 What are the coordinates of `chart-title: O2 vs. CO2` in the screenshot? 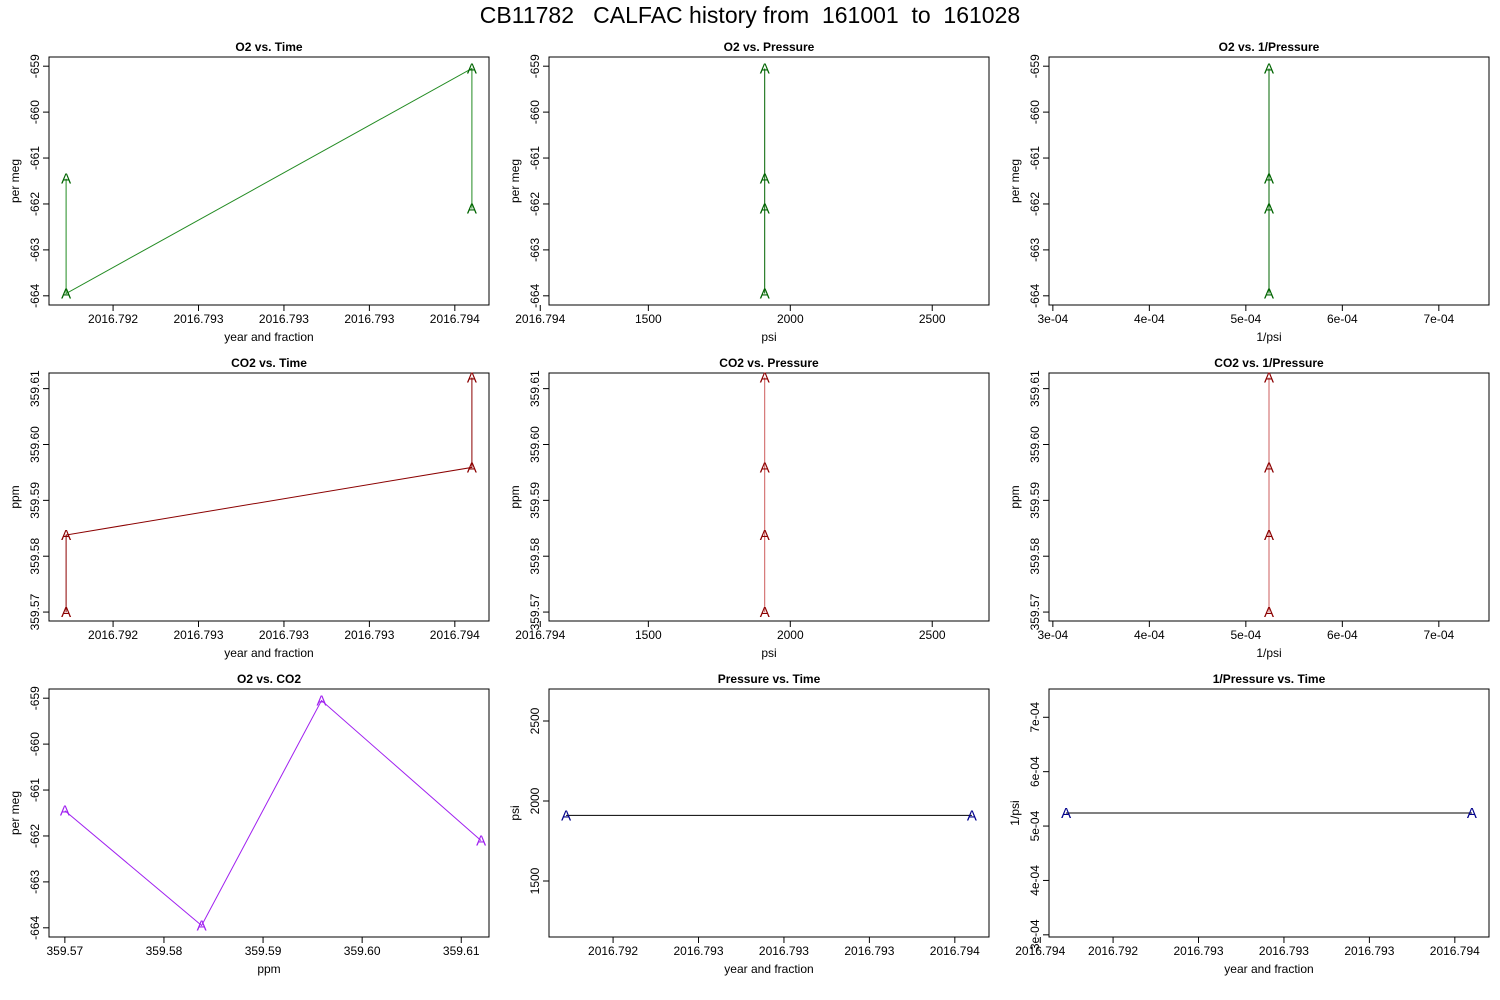 It's located at (269, 679).